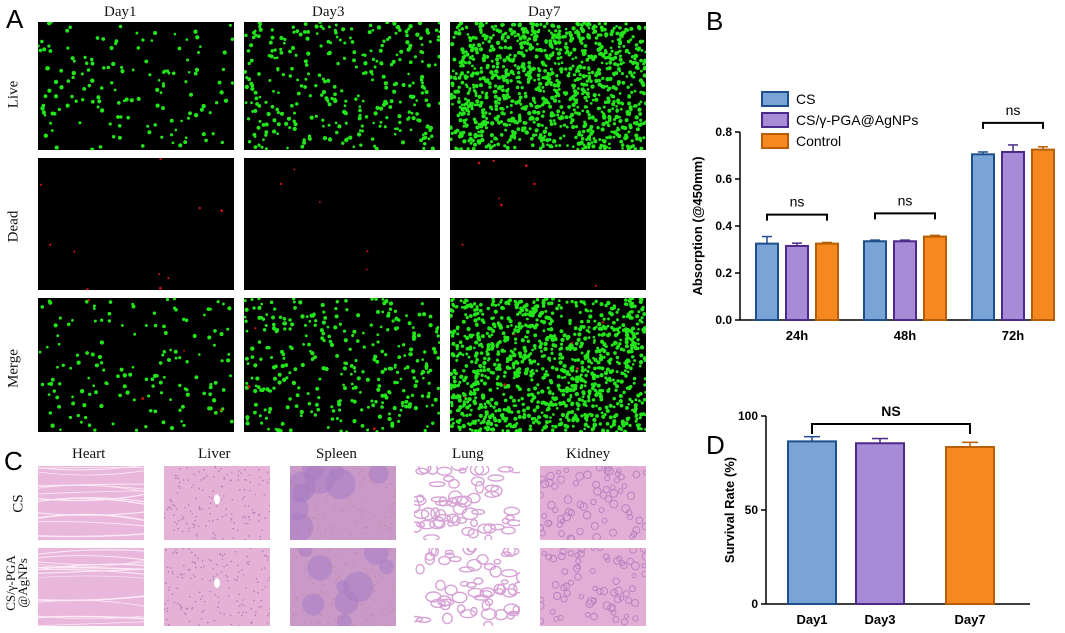 This screenshot has width=1065, height=633. What do you see at coordinates (723, 226) in the screenshot?
I see `y-tick-label: 0.4` at bounding box center [723, 226].